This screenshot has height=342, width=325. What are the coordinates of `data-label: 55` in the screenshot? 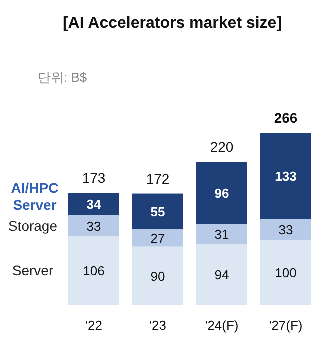 It's located at (158, 212).